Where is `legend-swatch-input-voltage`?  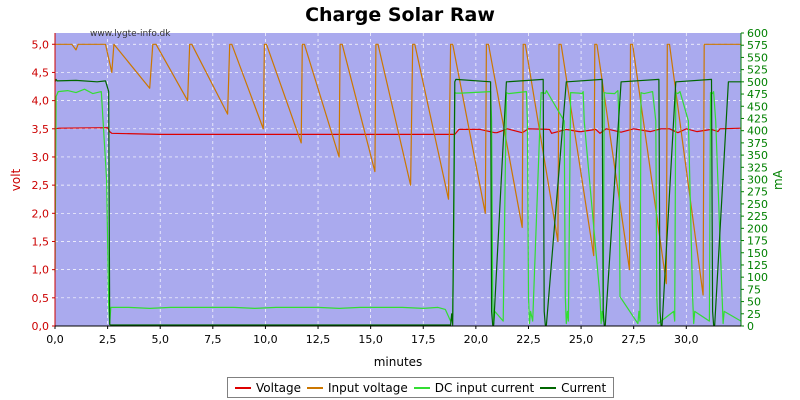
legend-swatch-input-voltage is located at coordinates (315, 387).